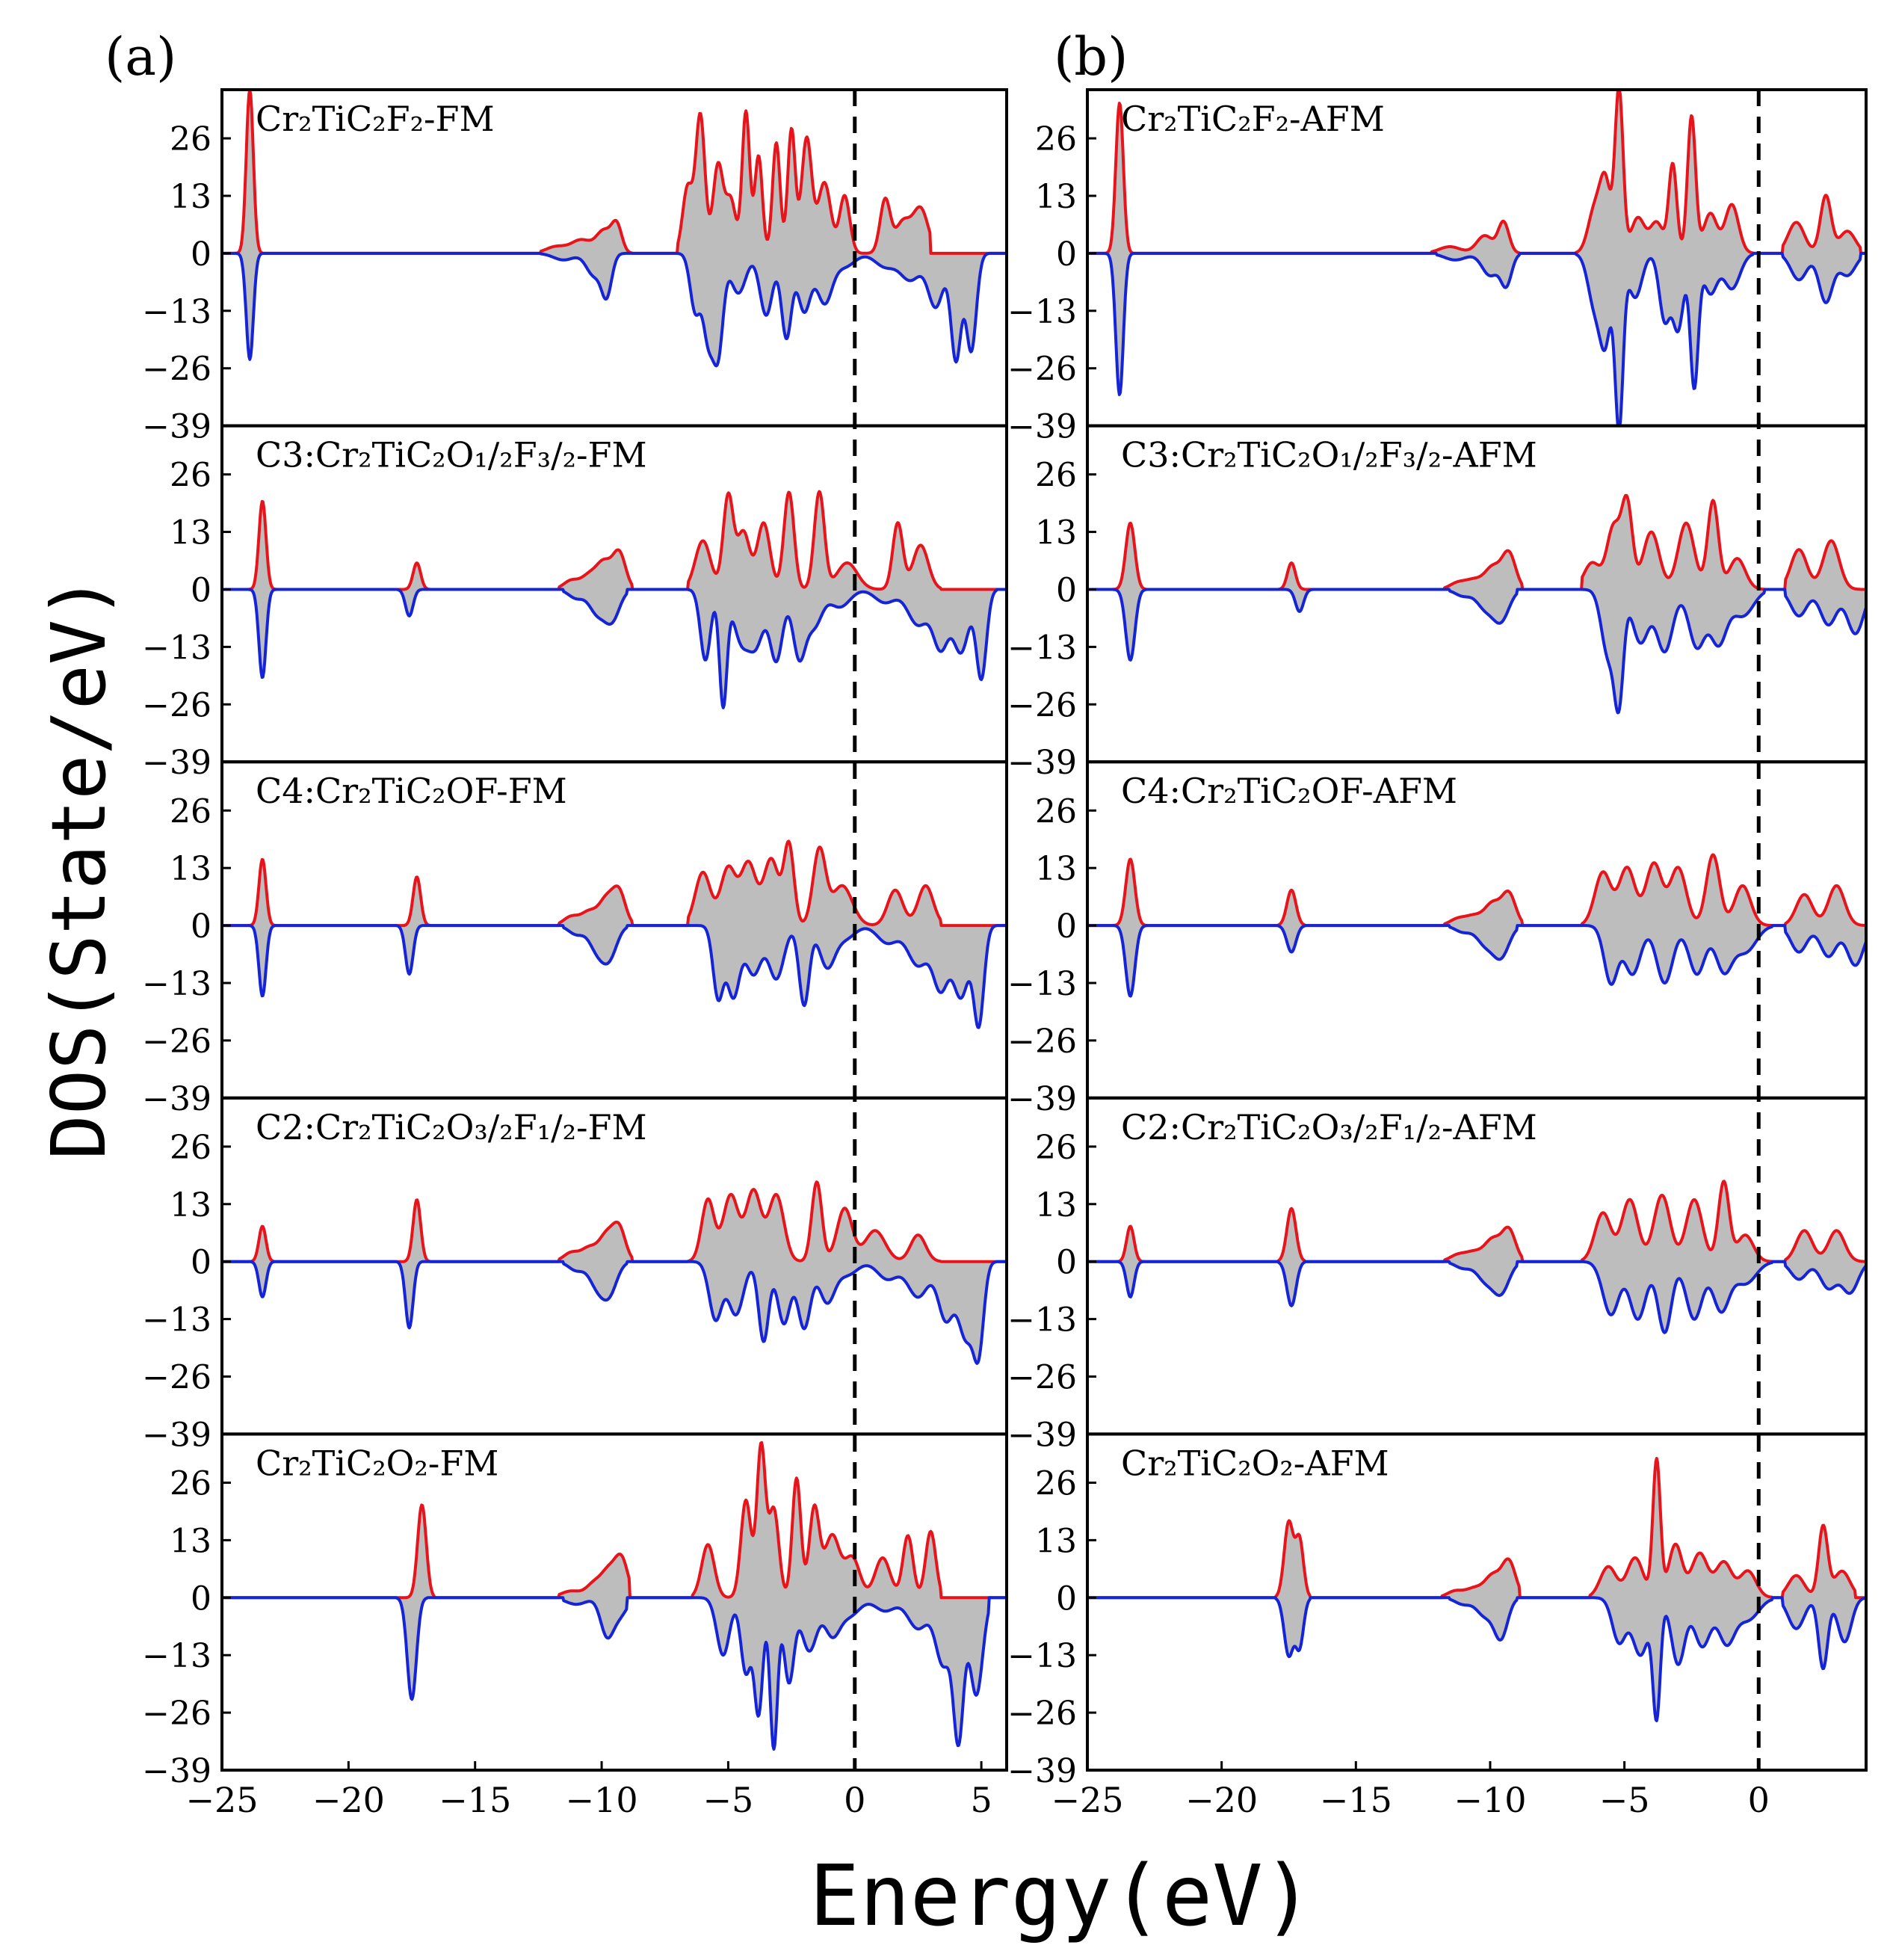 This screenshot has width=1890, height=1960. I want to click on subplot: 26 13 0 −13 −26 −39 C3:Cr₂TiC₂O₁/₂F₃/₂-FM, so click(575, 603).